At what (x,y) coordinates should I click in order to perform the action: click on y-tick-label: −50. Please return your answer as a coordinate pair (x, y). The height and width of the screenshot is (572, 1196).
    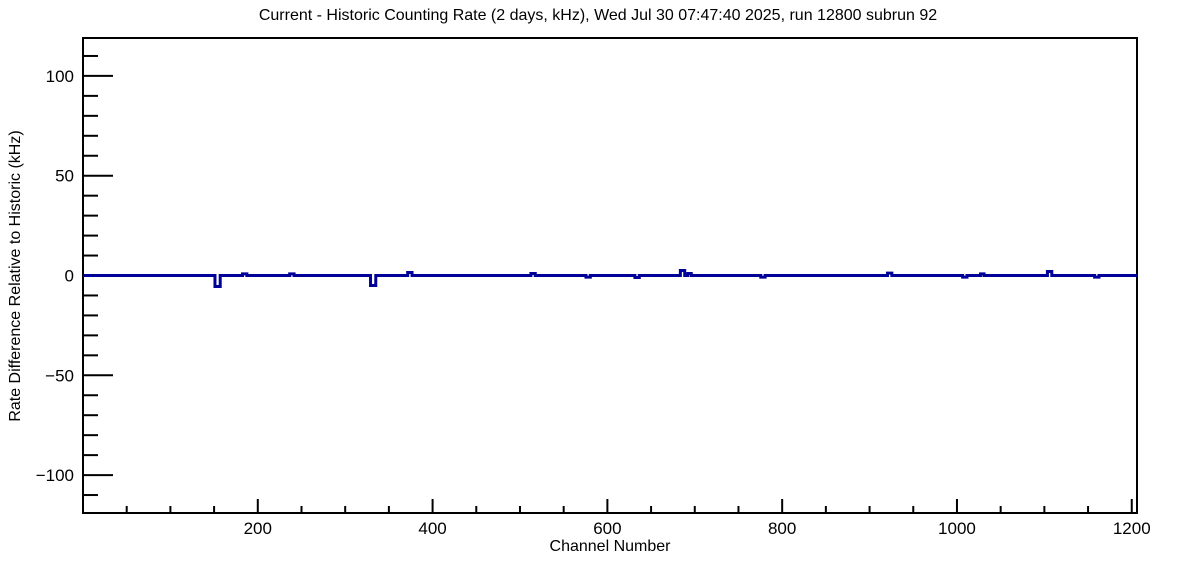
    Looking at the image, I should click on (59, 375).